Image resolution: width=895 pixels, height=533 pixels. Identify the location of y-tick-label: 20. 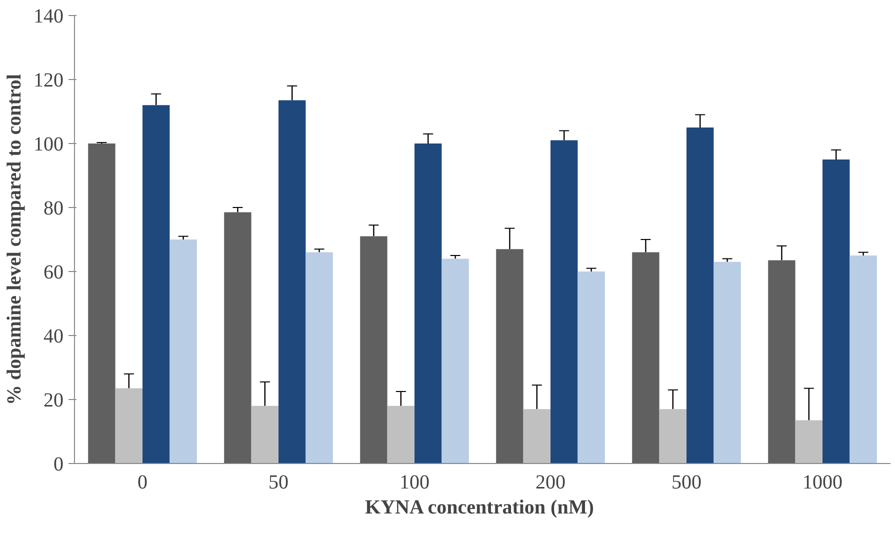
(54, 401).